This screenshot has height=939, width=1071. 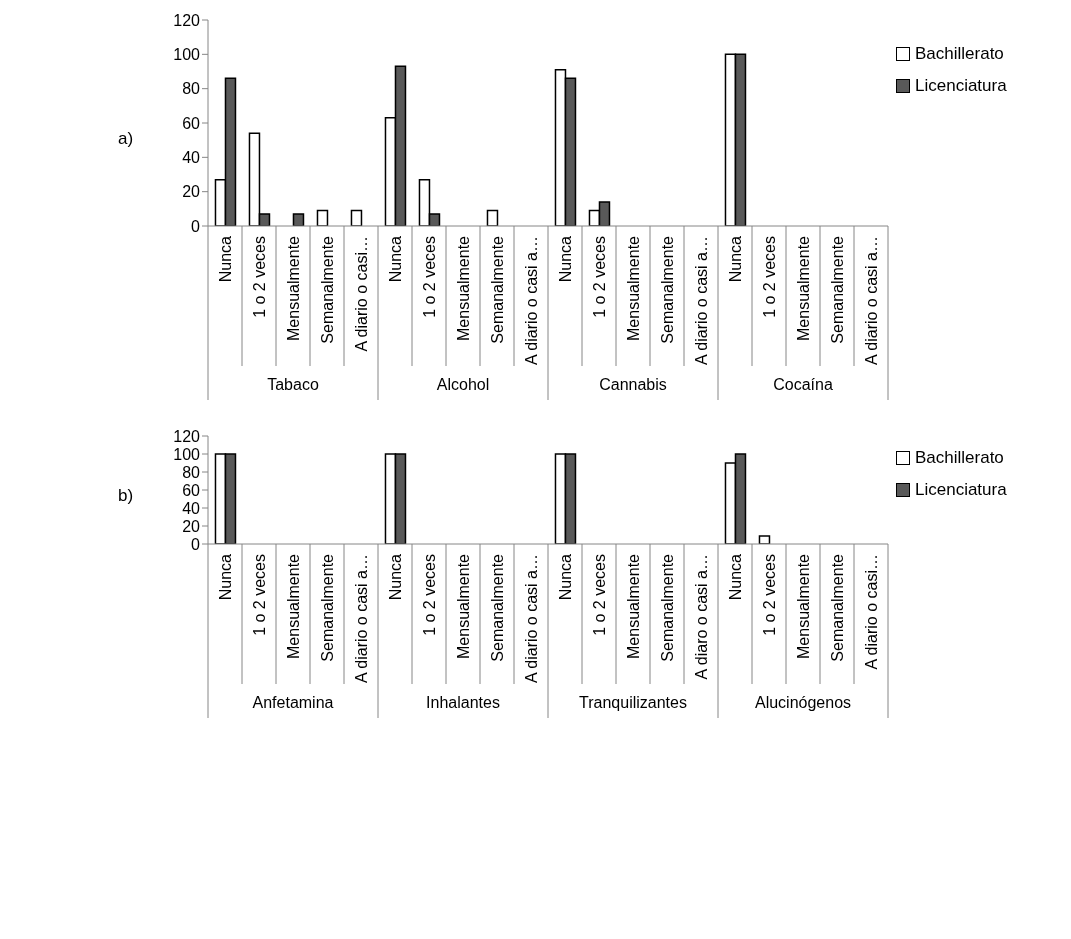 What do you see at coordinates (463, 702) in the screenshot?
I see `text: Inhalantes` at bounding box center [463, 702].